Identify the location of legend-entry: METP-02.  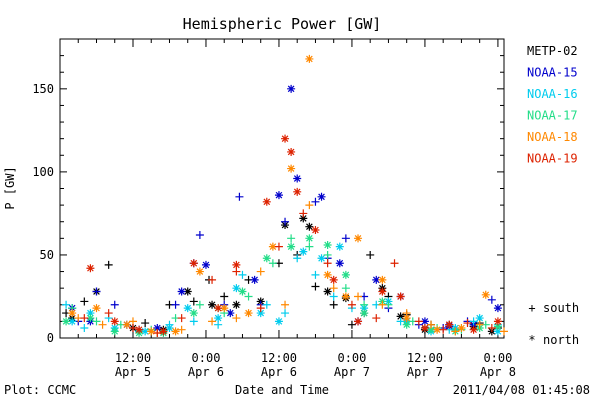
(552, 51).